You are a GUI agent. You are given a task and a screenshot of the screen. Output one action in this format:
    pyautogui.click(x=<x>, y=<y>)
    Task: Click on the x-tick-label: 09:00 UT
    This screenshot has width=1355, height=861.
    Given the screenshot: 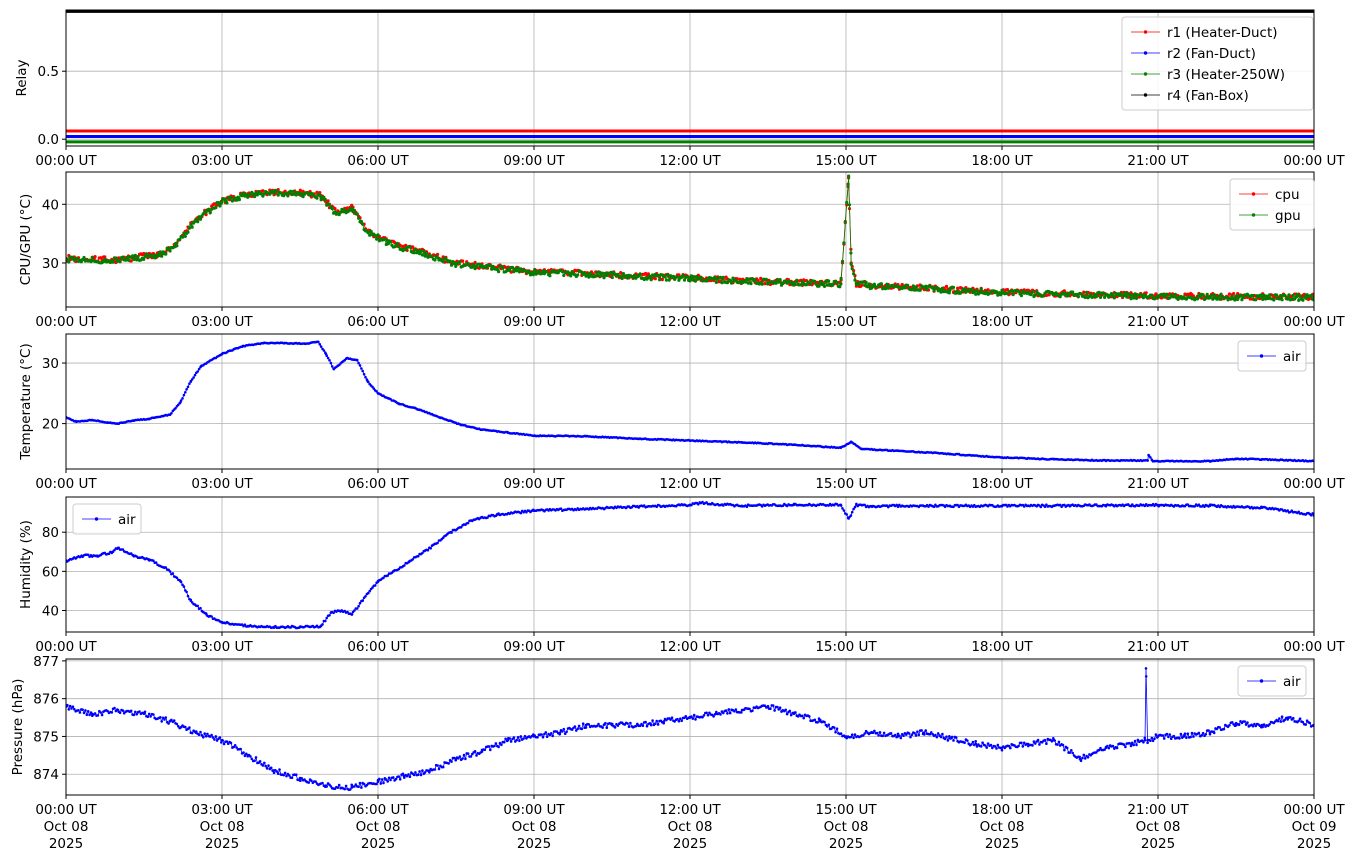 What is the action you would take?
    pyautogui.click(x=534, y=161)
    